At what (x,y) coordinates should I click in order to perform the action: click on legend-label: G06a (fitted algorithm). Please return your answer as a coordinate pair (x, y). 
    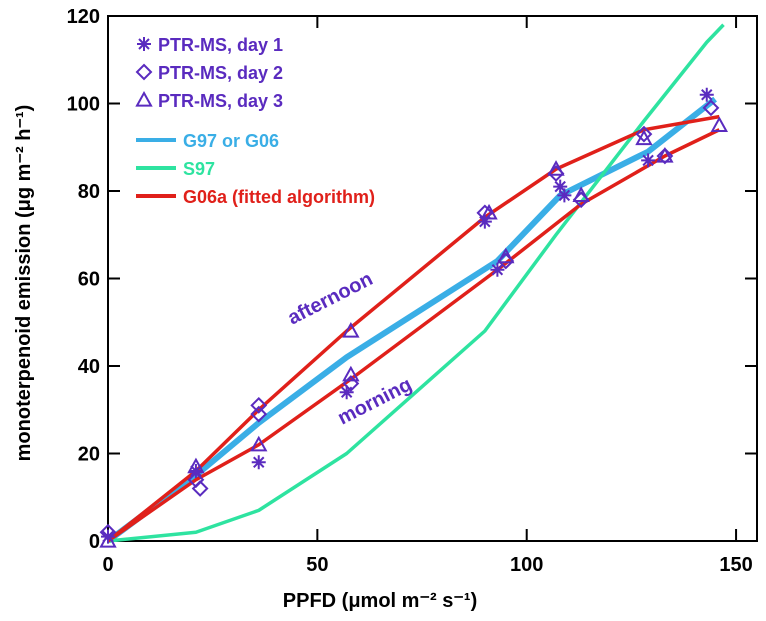
    Looking at the image, I should click on (279, 197).